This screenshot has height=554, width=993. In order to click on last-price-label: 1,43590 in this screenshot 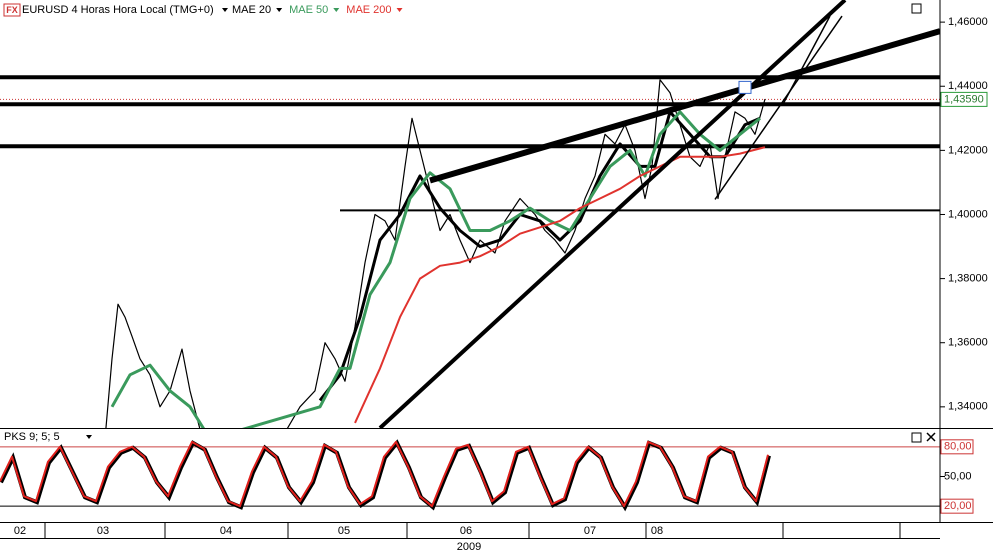, I will do `click(964, 99)`.